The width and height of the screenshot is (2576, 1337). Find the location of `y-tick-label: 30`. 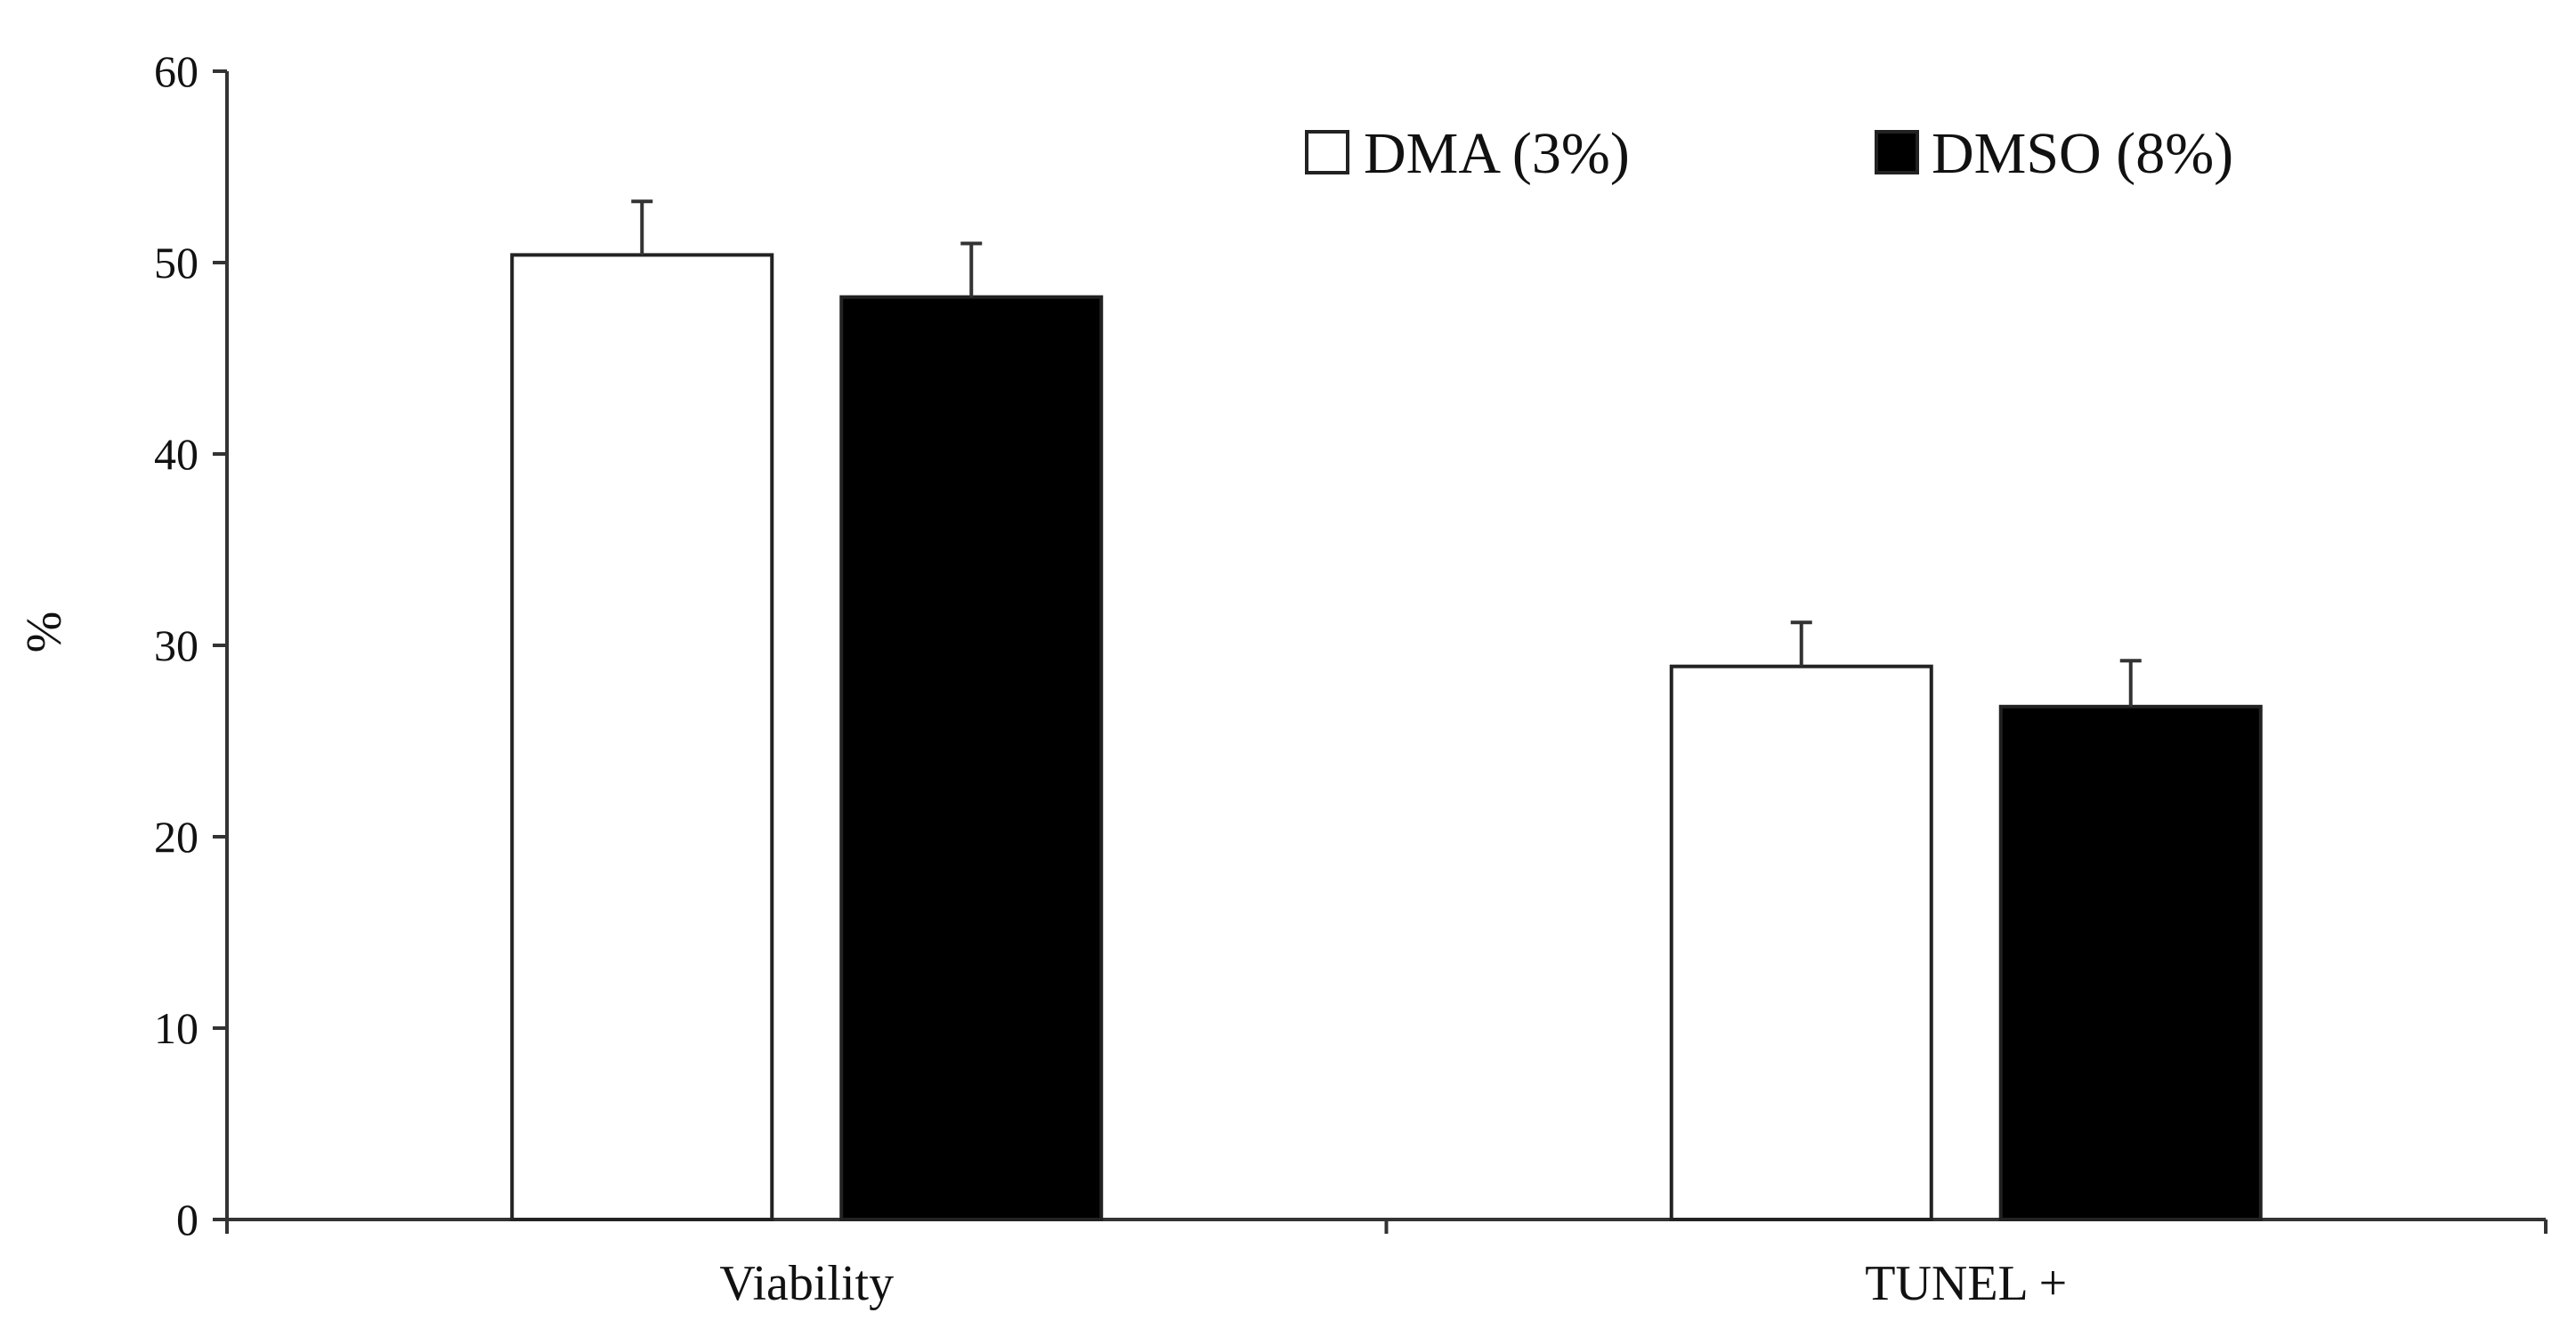

y-tick-label: 30 is located at coordinates (176, 645).